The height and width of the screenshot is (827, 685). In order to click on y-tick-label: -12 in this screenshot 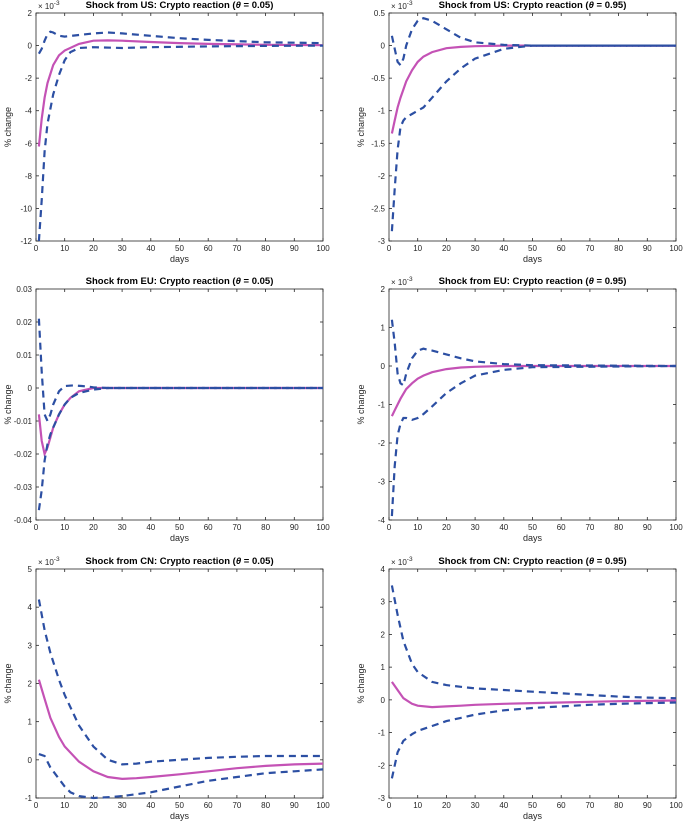, I will do `click(26, 241)`.